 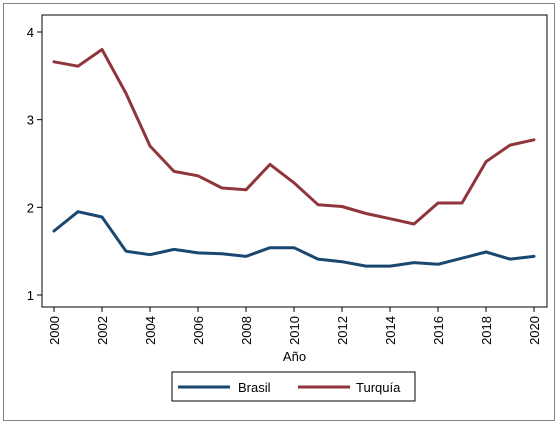 I want to click on x-axis-title: Año, so click(x=294, y=356).